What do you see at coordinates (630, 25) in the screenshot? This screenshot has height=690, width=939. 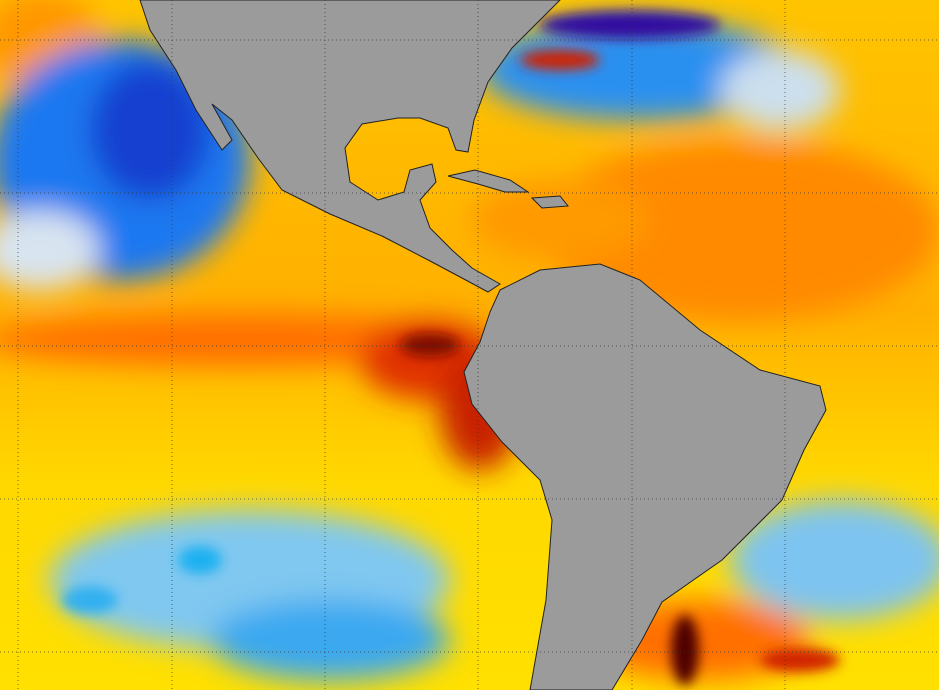 I see `cold-spot` at bounding box center [630, 25].